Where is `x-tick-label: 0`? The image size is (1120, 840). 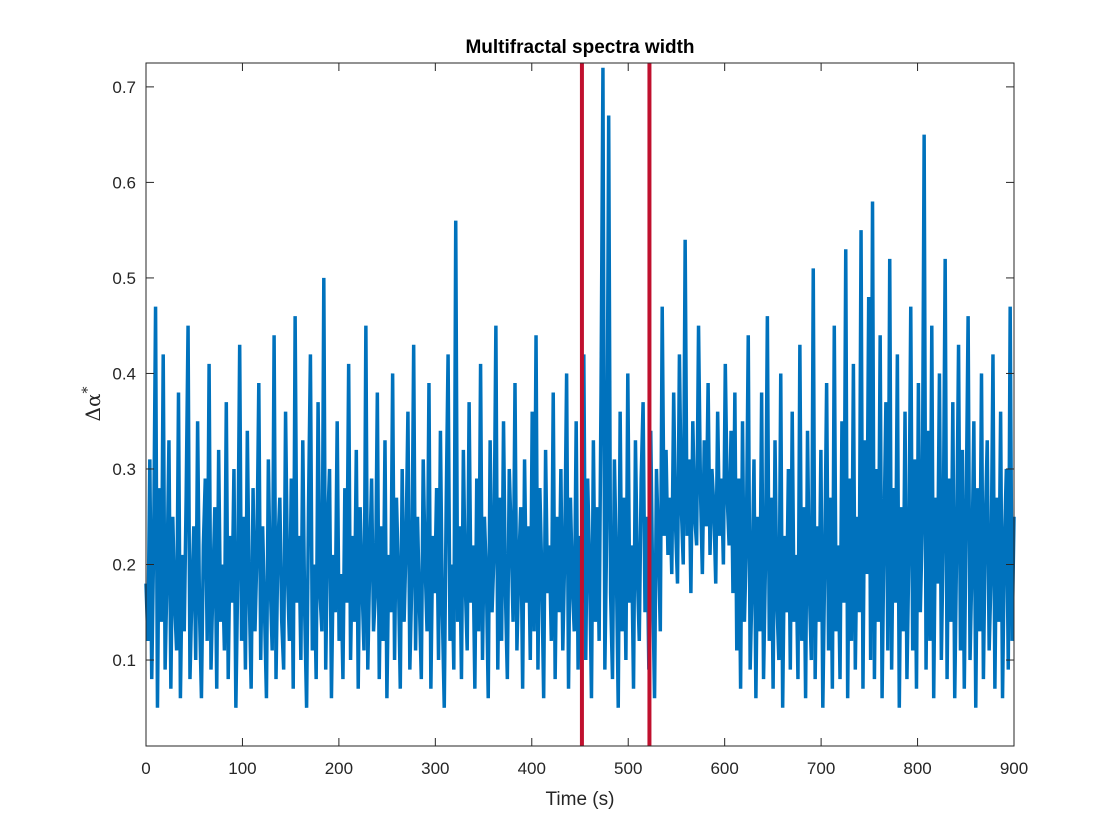
x-tick-label: 0 is located at coordinates (145, 768).